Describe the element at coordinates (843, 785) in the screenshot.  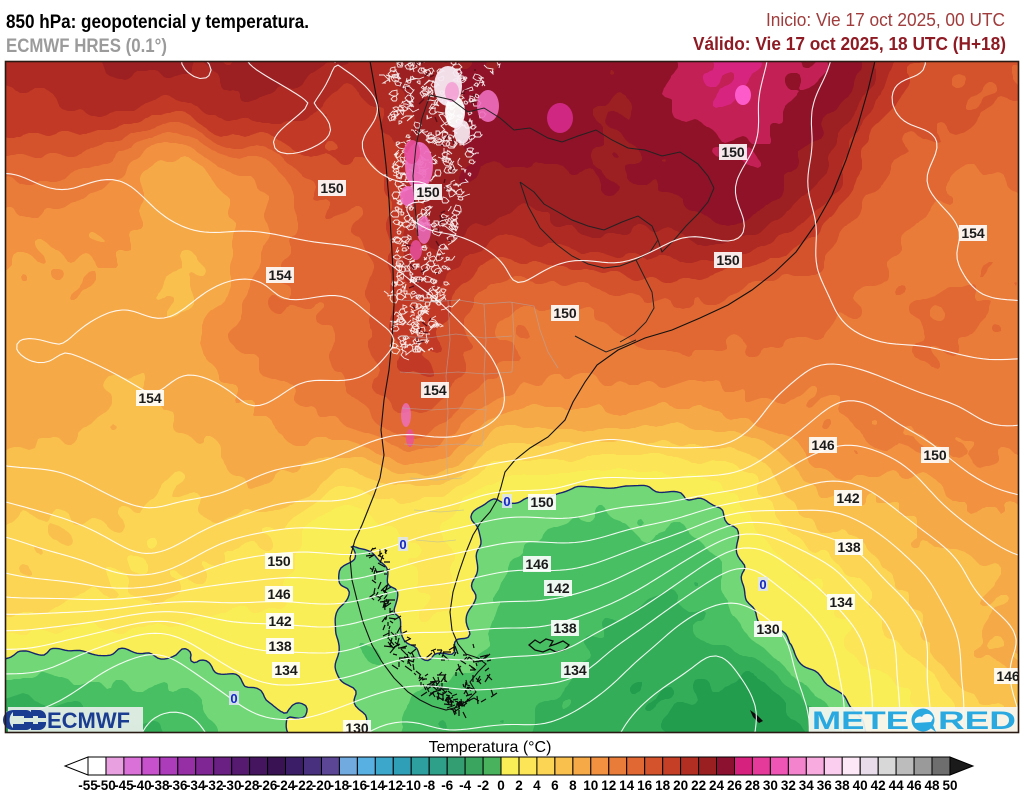
I see `svg-text: 38` at that location.